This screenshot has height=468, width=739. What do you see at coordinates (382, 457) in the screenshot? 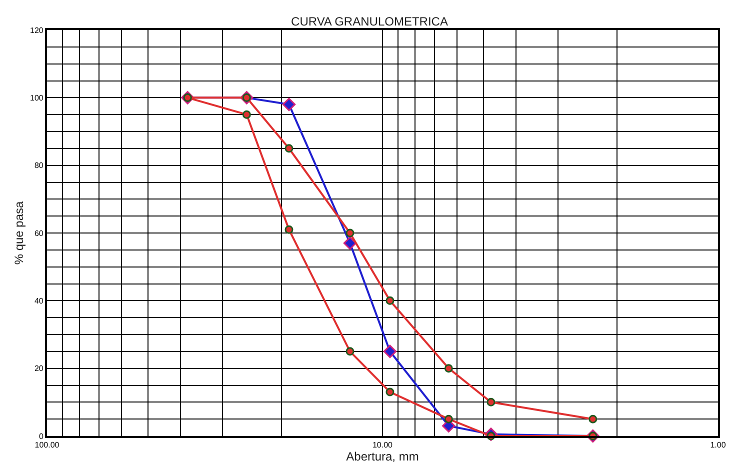
I see `x-axis-title: Abertura, mm` at bounding box center [382, 457].